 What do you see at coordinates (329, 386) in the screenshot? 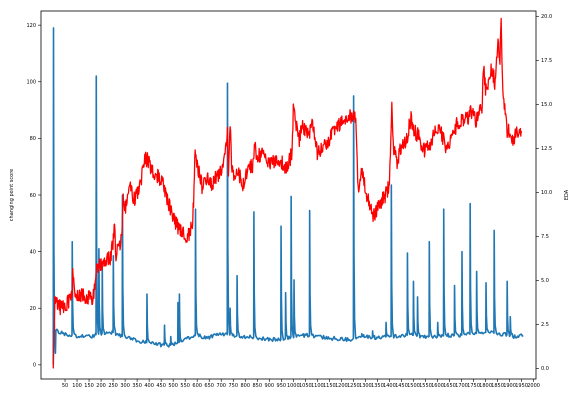
I see `x-tick-label: 1150` at bounding box center [329, 386].